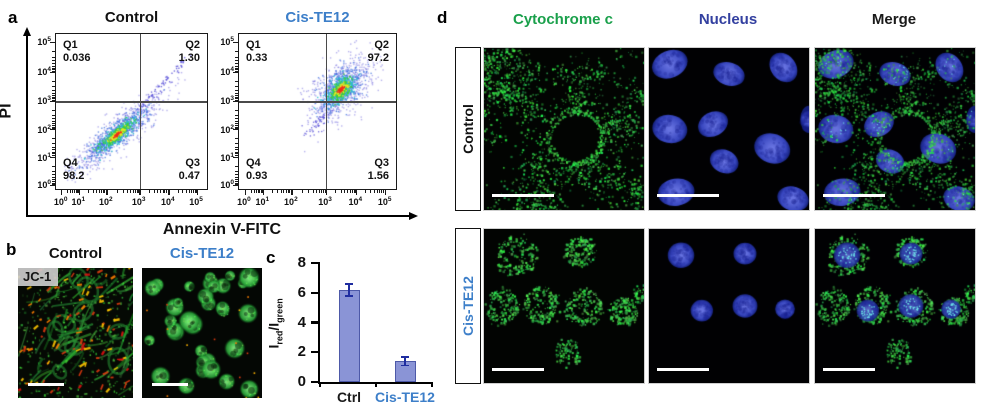 The image size is (988, 412). Describe the element at coordinates (366, 329) in the screenshot. I see `bar-chart-plot-area: 0 2 4 6 8 Ctrl Cis-TE12` at that location.